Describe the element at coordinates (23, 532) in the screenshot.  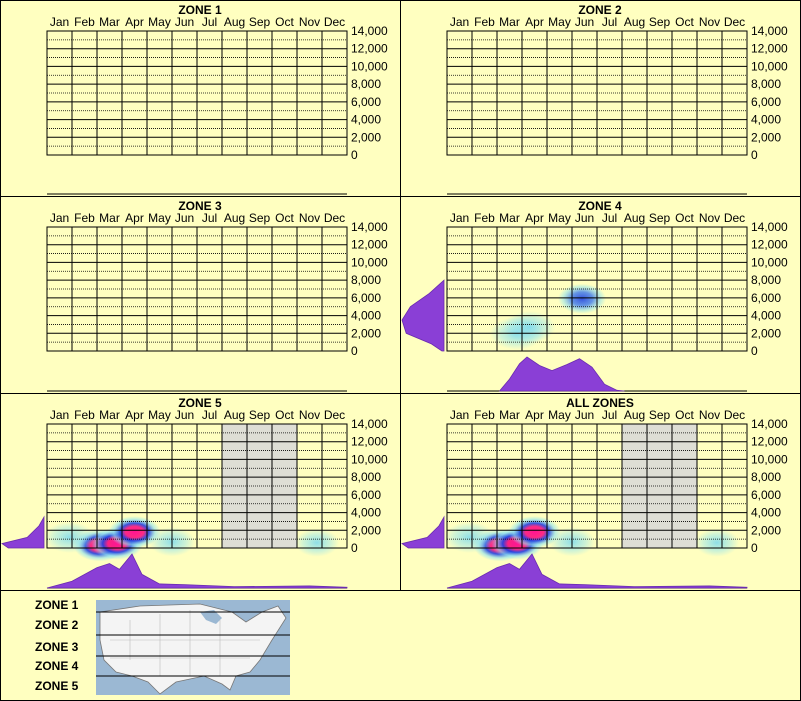
I see `elevation-density-curve` at that location.